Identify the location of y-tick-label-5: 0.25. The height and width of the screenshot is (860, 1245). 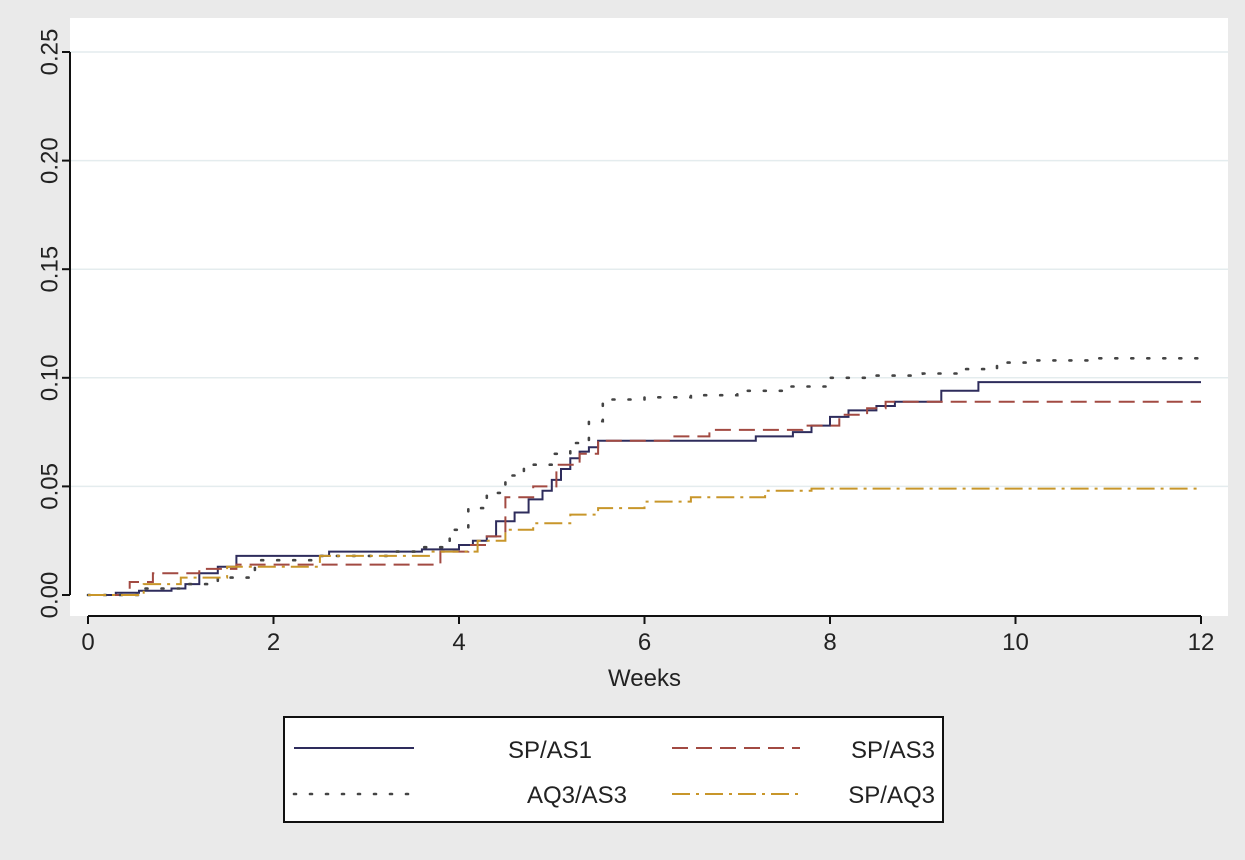
(50, 52).